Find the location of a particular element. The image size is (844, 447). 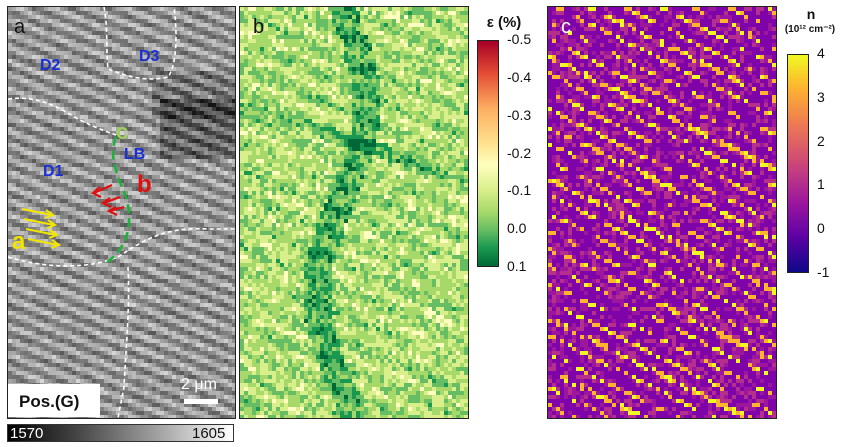

map-title-box is located at coordinates (54, 400).